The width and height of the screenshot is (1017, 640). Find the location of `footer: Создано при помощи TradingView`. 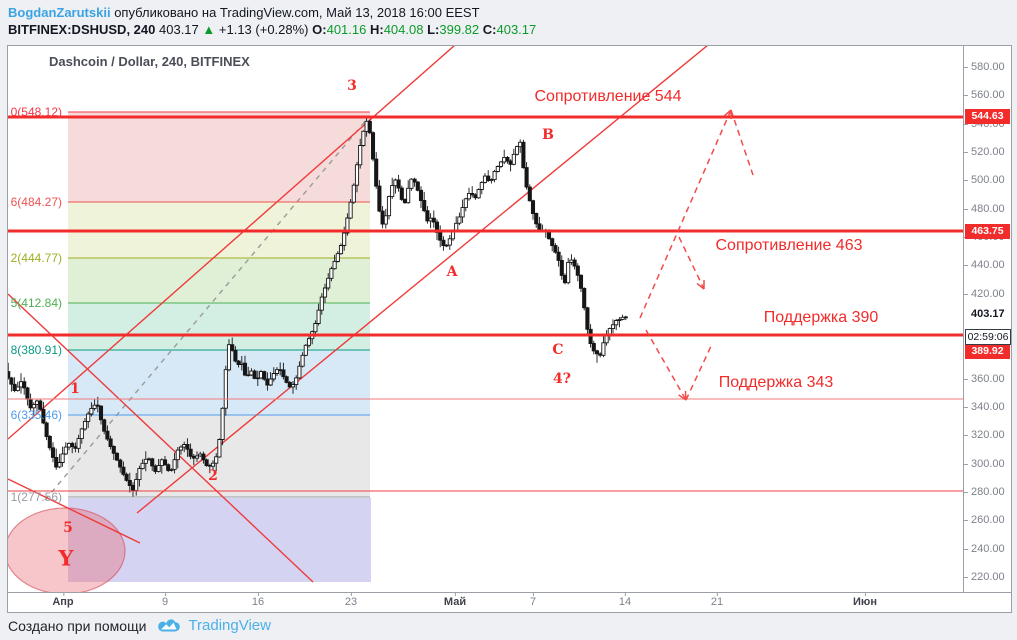

footer: Создано при помощи TradingView is located at coordinates (139, 625).